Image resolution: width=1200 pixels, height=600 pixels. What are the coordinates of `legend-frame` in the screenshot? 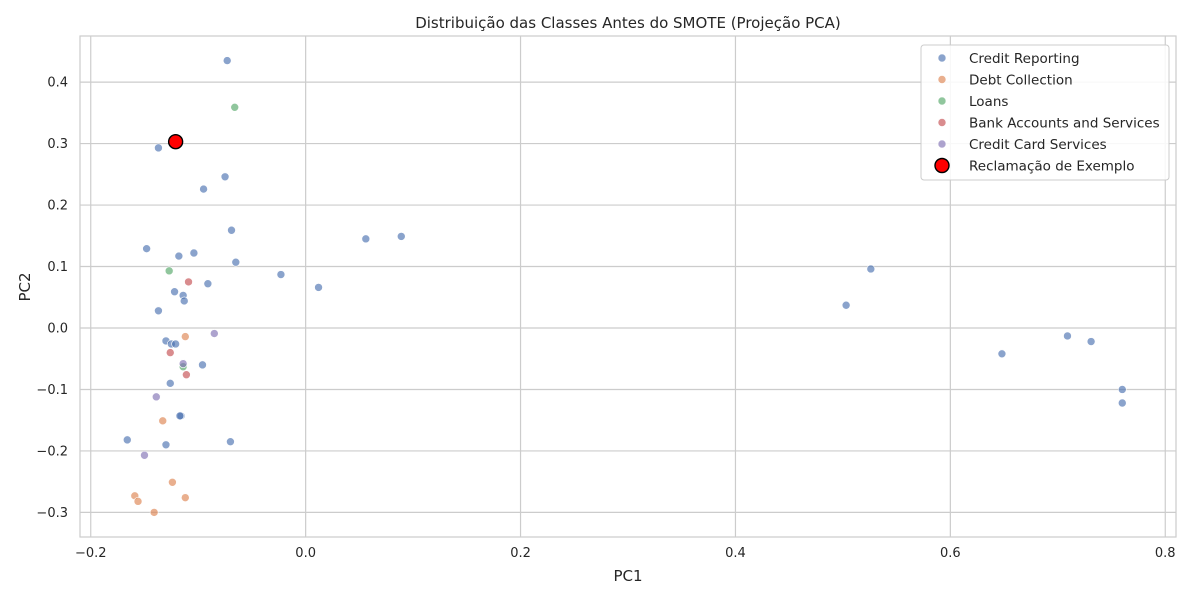 It's located at (1045, 112).